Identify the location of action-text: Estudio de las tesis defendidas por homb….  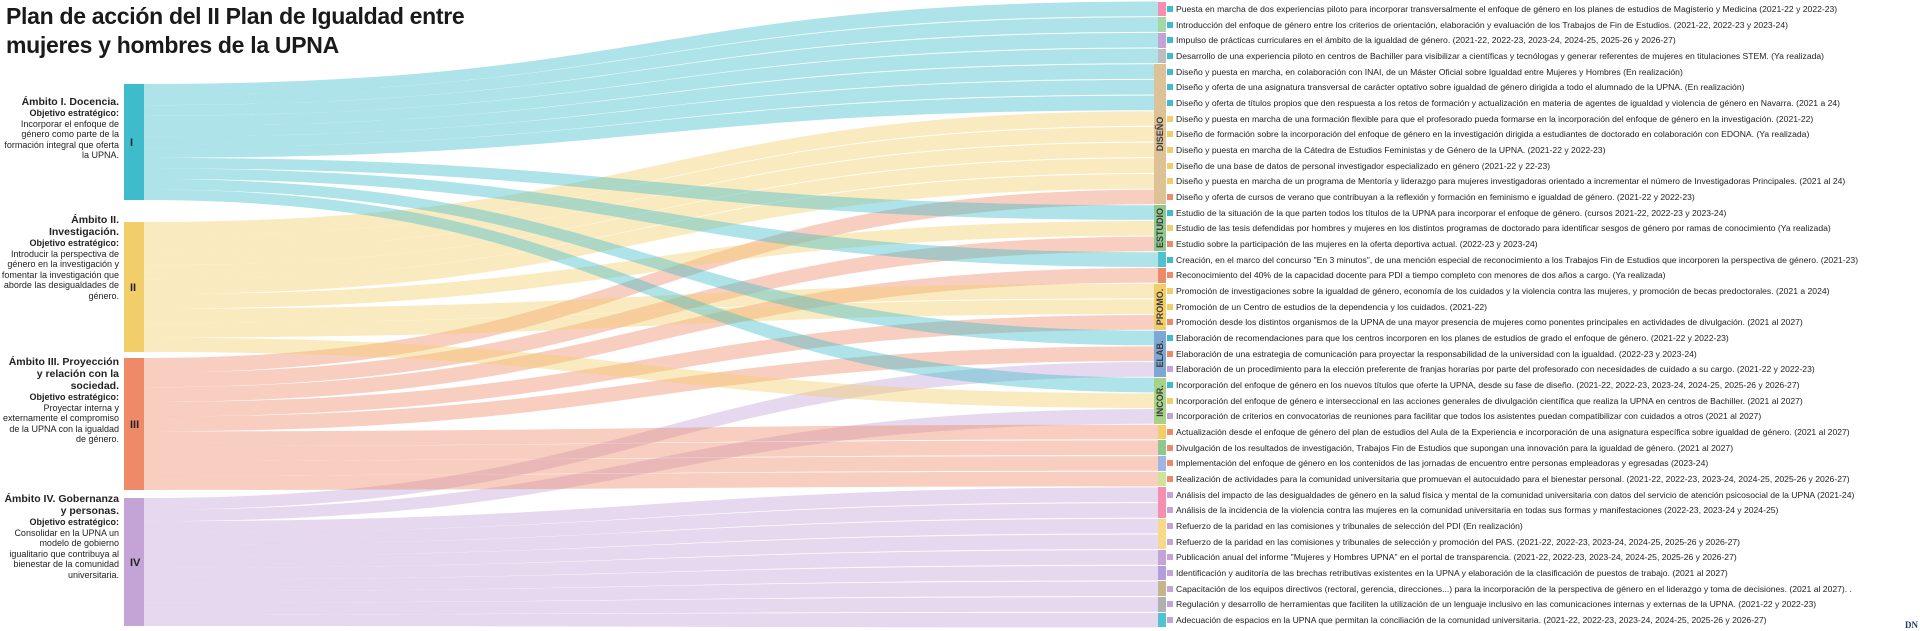
(1503, 228).